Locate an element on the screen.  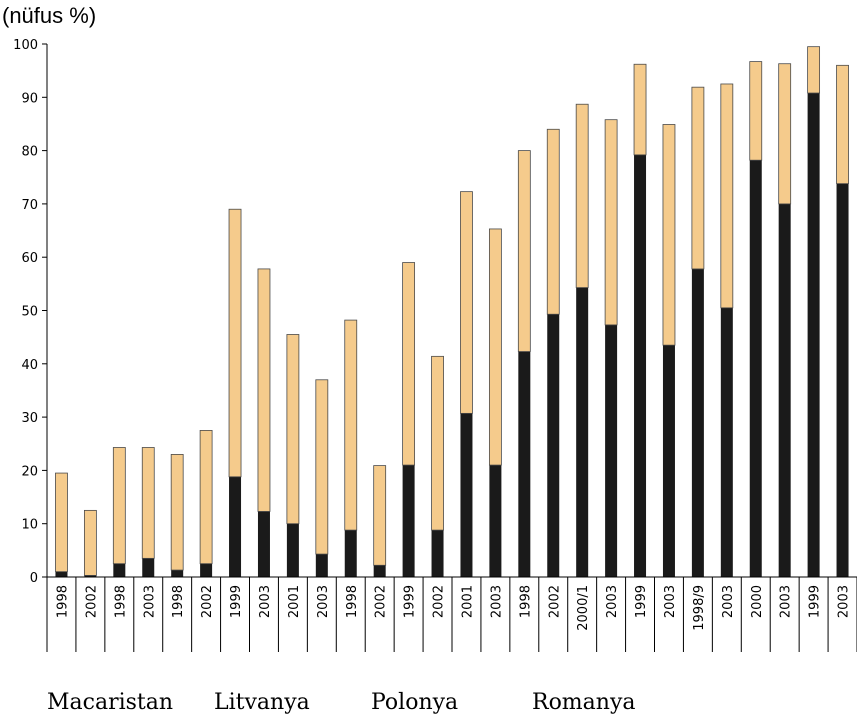
y-tick-label: 60 is located at coordinates (29, 258).